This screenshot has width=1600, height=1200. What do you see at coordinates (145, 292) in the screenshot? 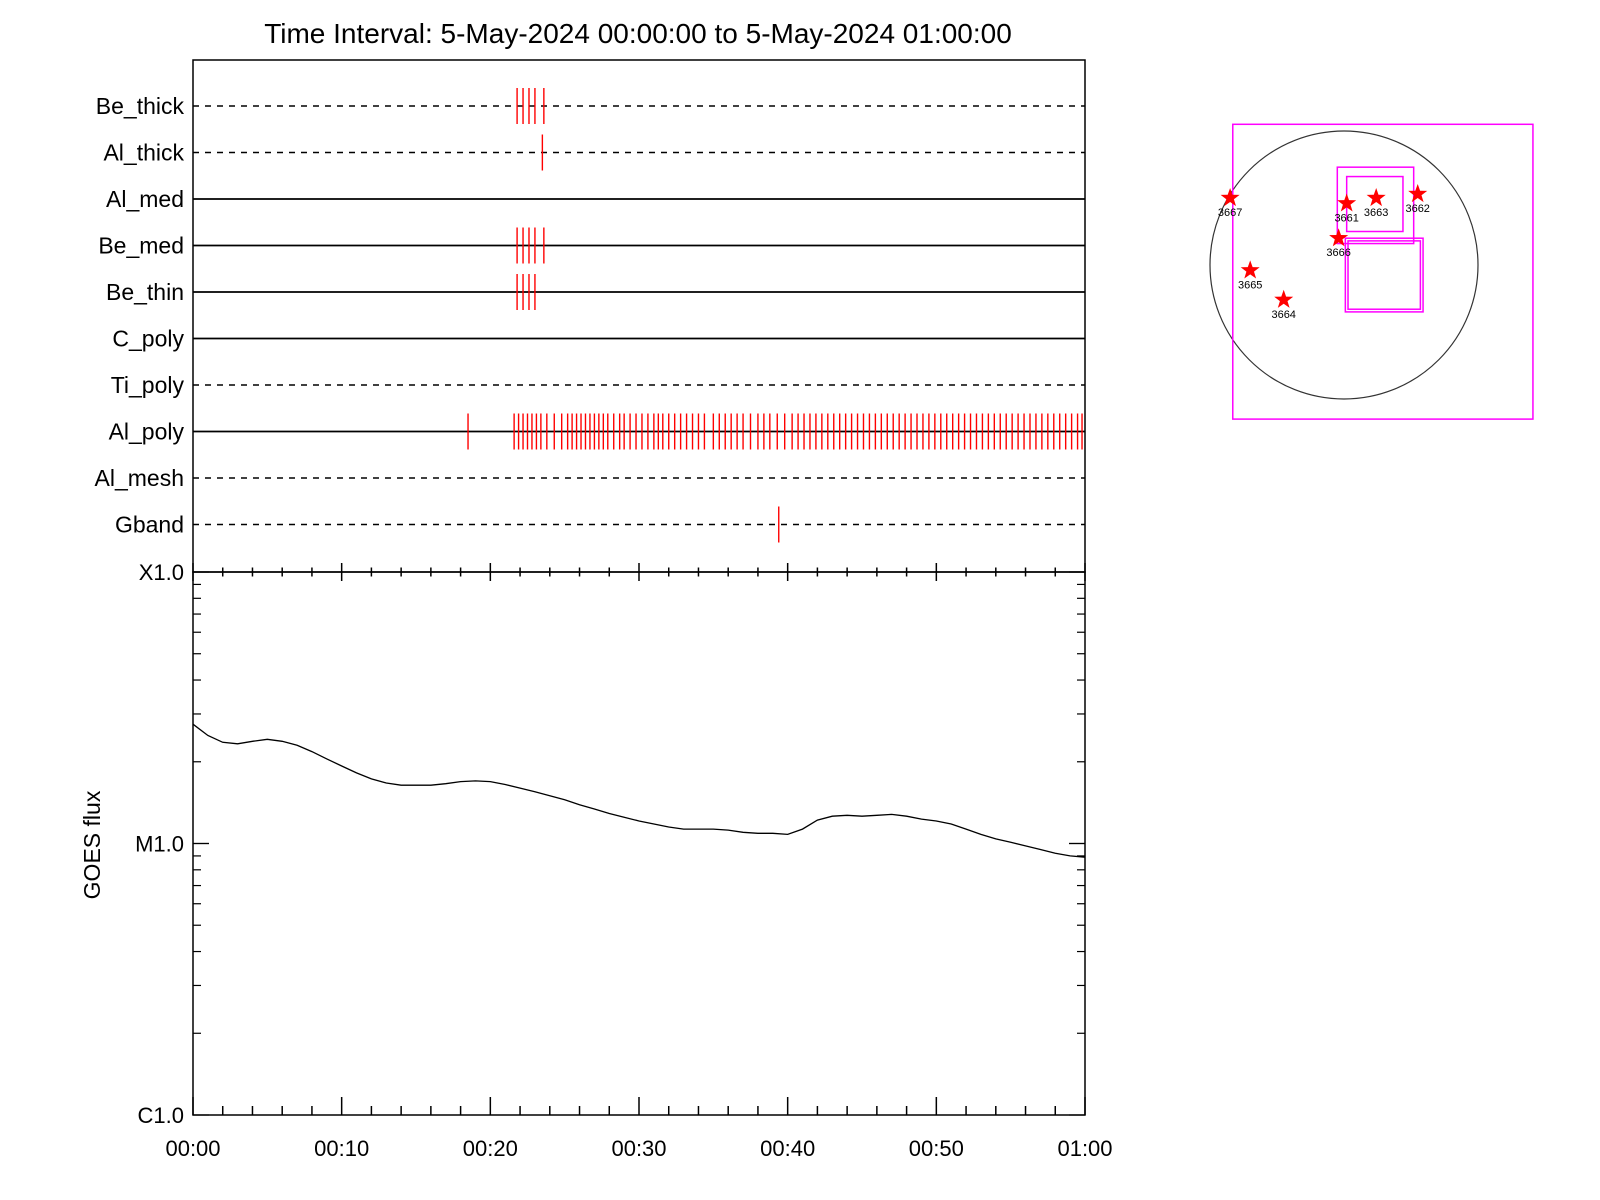
I see `channel-label: Be_thin` at bounding box center [145, 292].